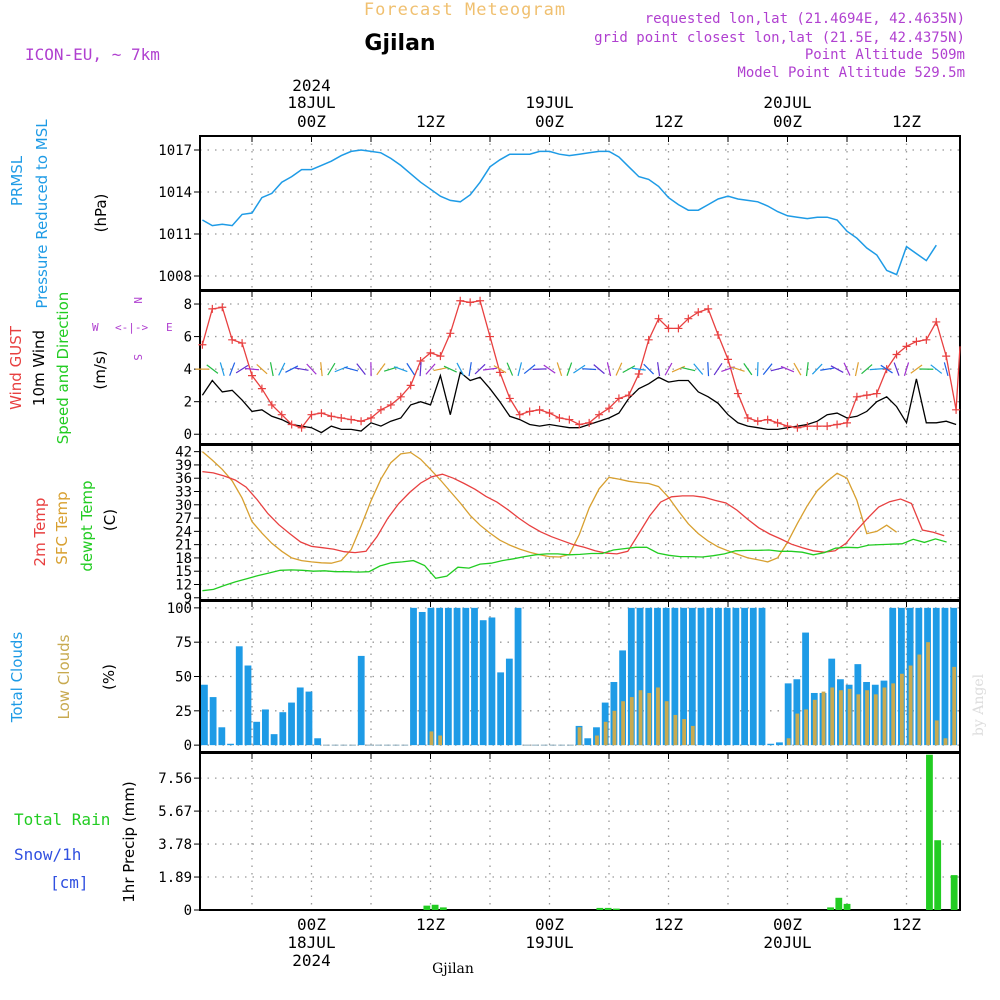  What do you see at coordinates (581, 364) in the screenshot?
I see `wind-gust-line` at bounding box center [581, 364].